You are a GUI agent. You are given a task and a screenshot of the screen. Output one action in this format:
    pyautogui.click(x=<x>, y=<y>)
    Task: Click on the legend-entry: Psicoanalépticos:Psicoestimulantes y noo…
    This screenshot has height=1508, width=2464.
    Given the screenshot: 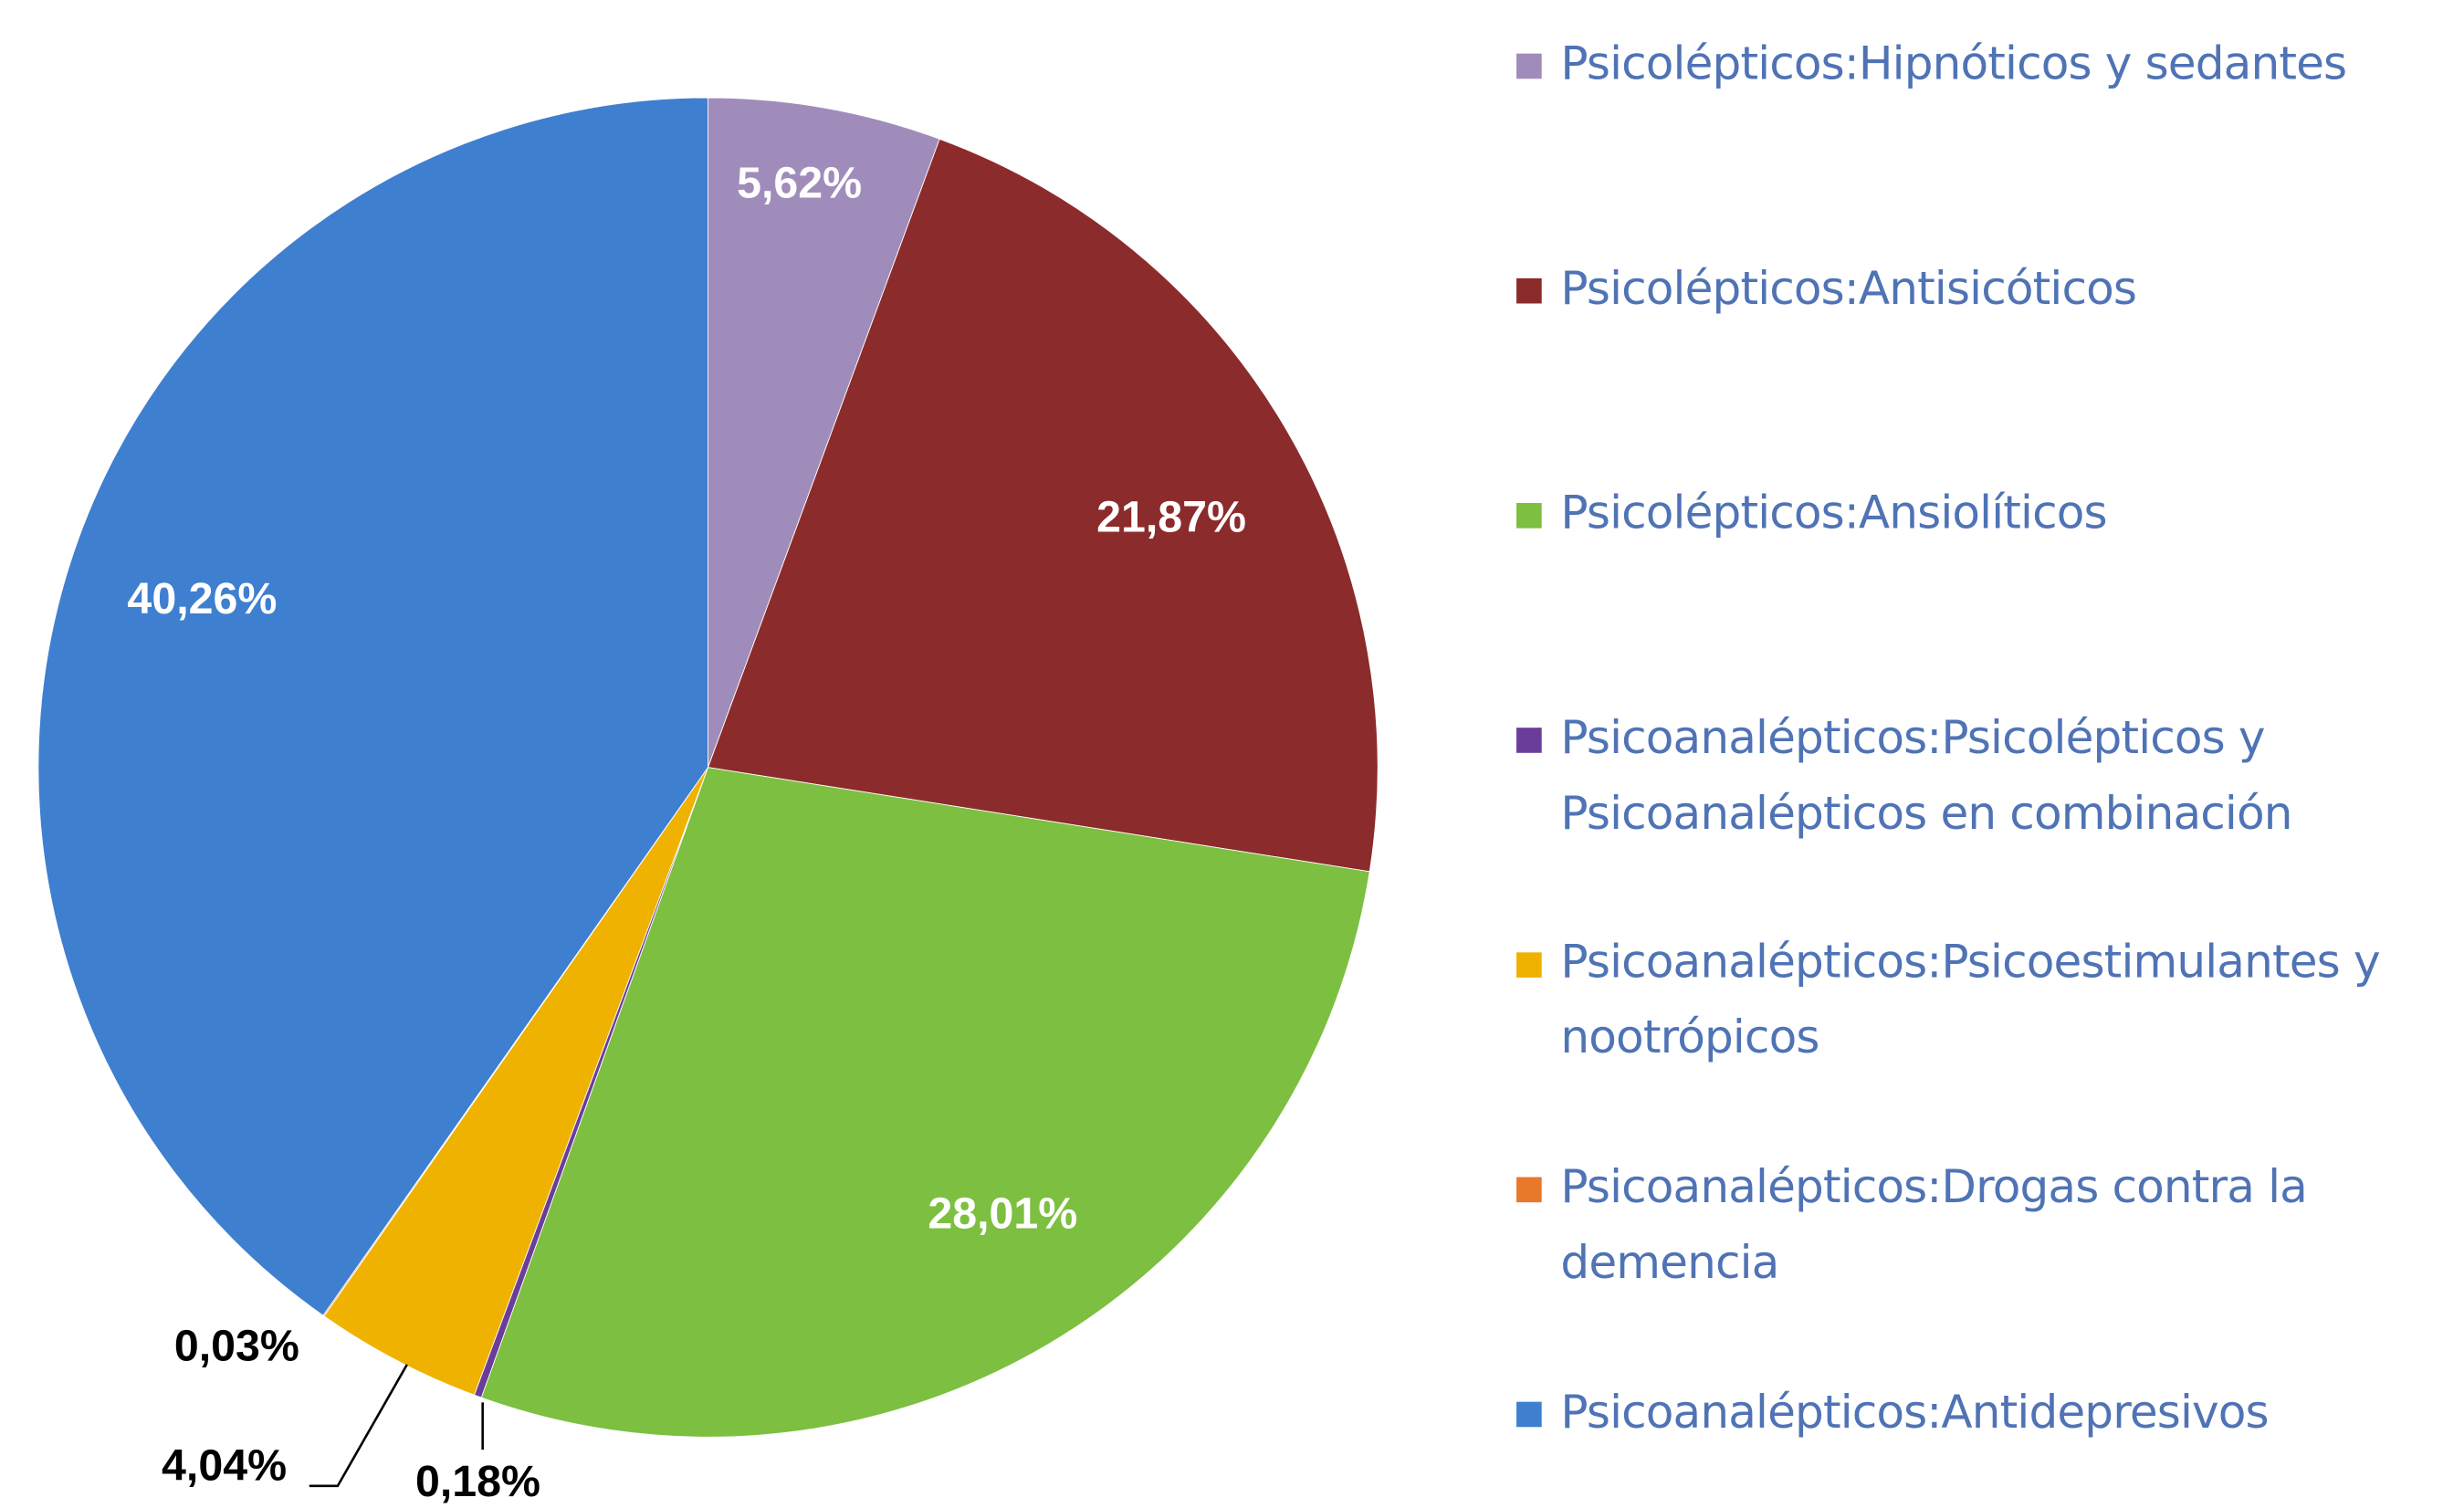 What is the action you would take?
    pyautogui.click(x=1970, y=999)
    